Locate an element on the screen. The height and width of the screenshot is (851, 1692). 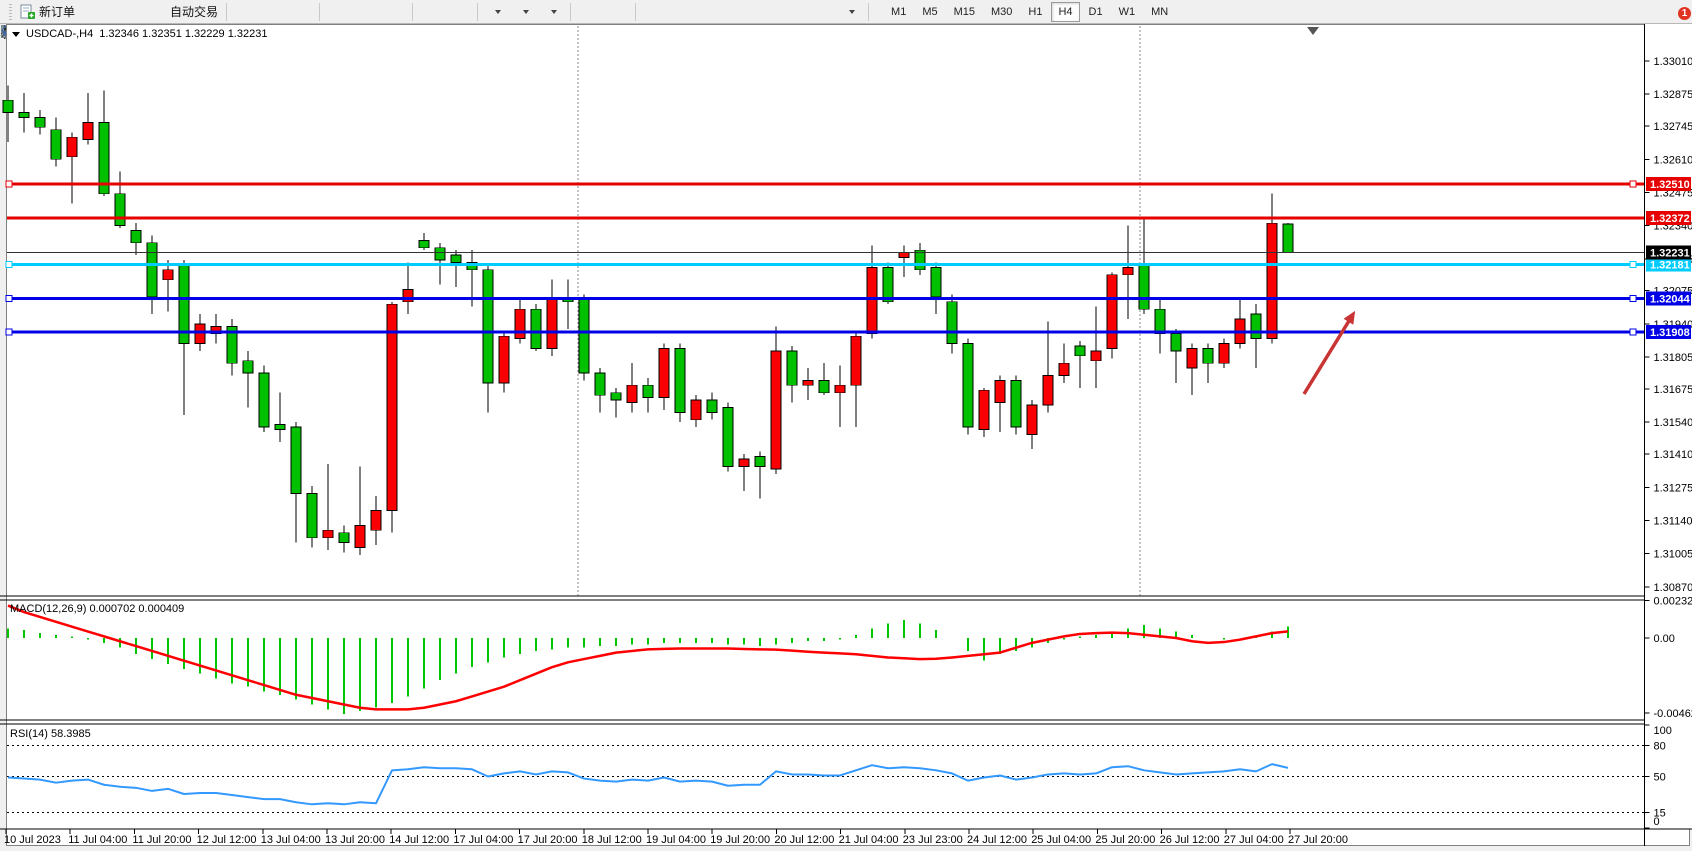
timeframe-h4-button: H4 is located at coordinates (1065, 11).